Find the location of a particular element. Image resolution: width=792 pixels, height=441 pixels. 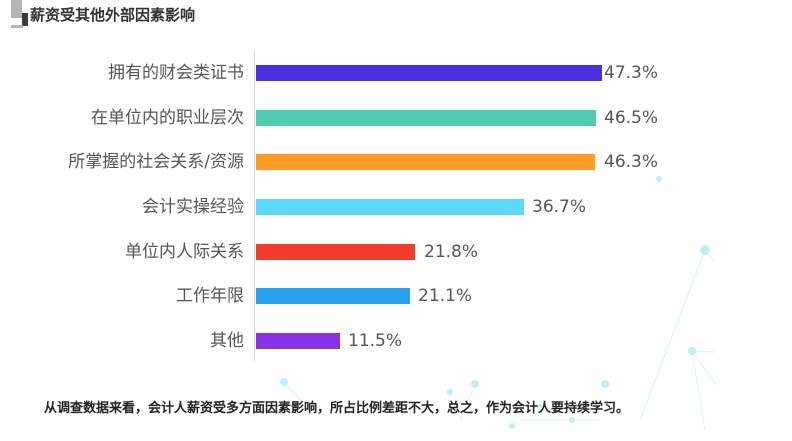

bar-row: 单位内人际关系 21.8% is located at coordinates (396, 252).